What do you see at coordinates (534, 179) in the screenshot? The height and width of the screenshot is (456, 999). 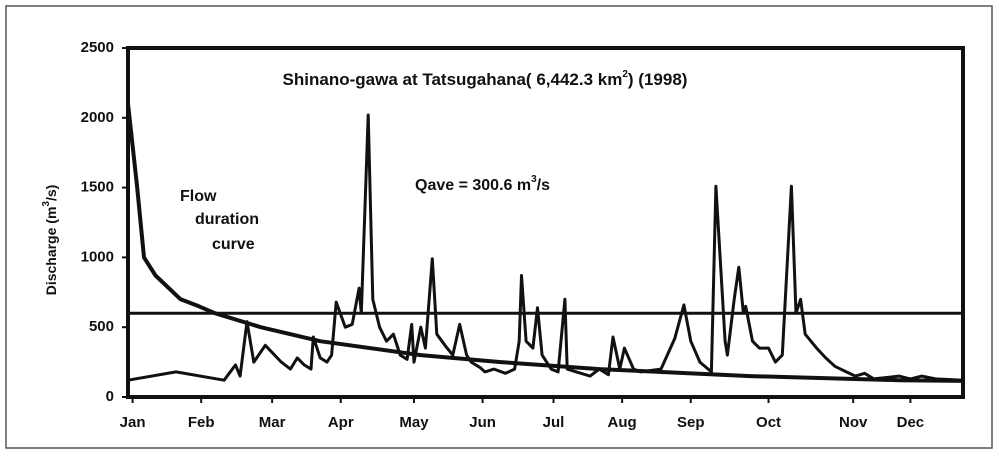 I see `qave-sup: 3` at bounding box center [534, 179].